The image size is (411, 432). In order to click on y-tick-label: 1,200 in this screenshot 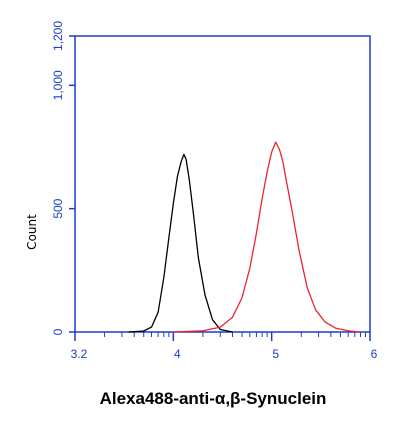, I will do `click(58, 36)`.